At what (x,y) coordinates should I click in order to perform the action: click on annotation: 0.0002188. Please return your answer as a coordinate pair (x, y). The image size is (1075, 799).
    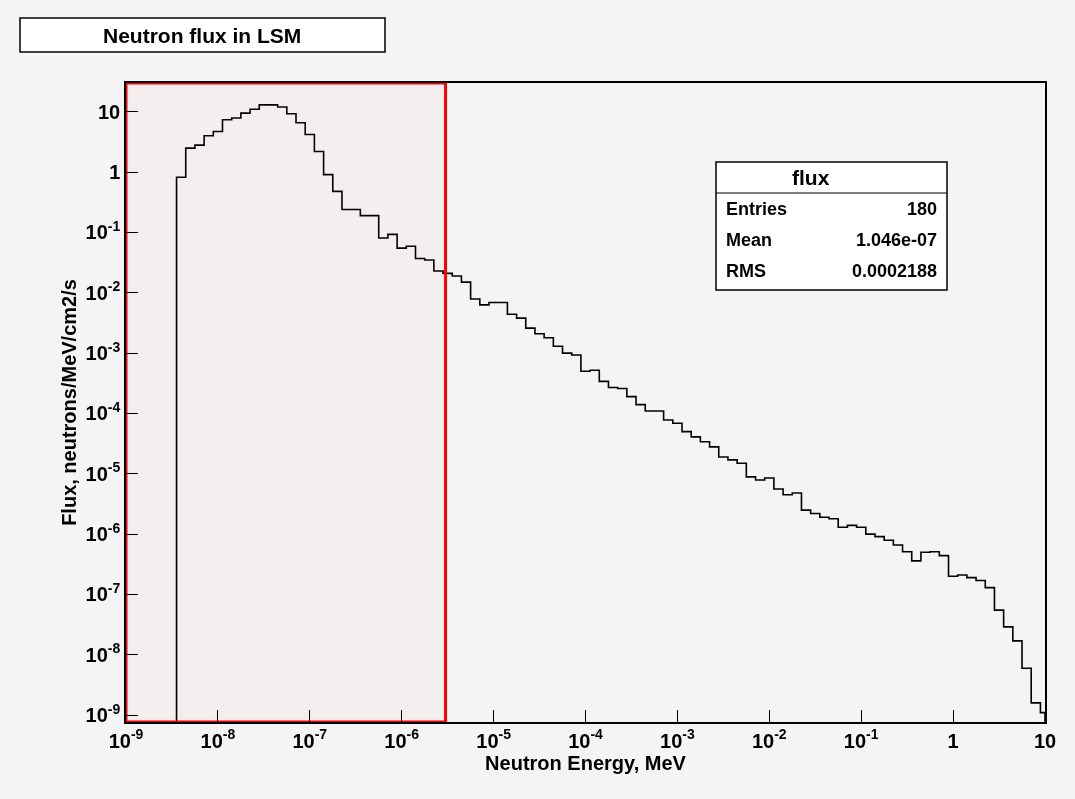
    Looking at the image, I should click on (895, 271).